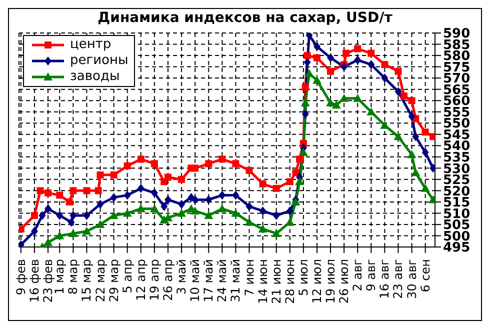 This screenshot has height=327, width=488. Describe the element at coordinates (235, 280) in the screenshot. I see `x-tick-label: 31 май` at that location.